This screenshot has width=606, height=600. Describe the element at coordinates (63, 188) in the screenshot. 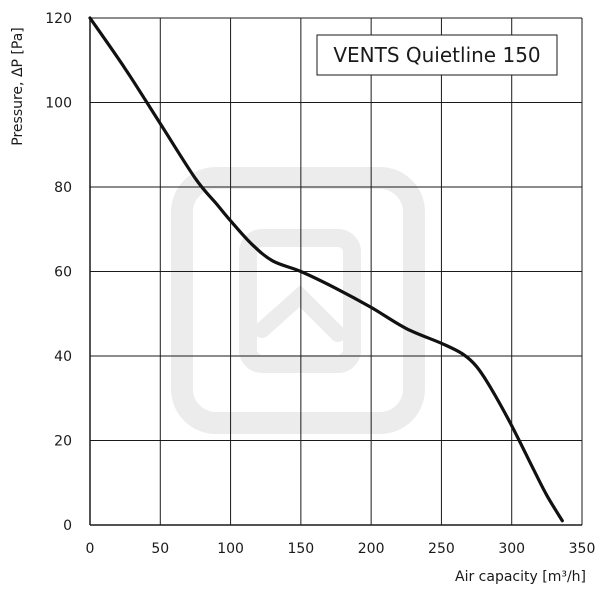

I see `y-tick-label-4: 80` at that location.